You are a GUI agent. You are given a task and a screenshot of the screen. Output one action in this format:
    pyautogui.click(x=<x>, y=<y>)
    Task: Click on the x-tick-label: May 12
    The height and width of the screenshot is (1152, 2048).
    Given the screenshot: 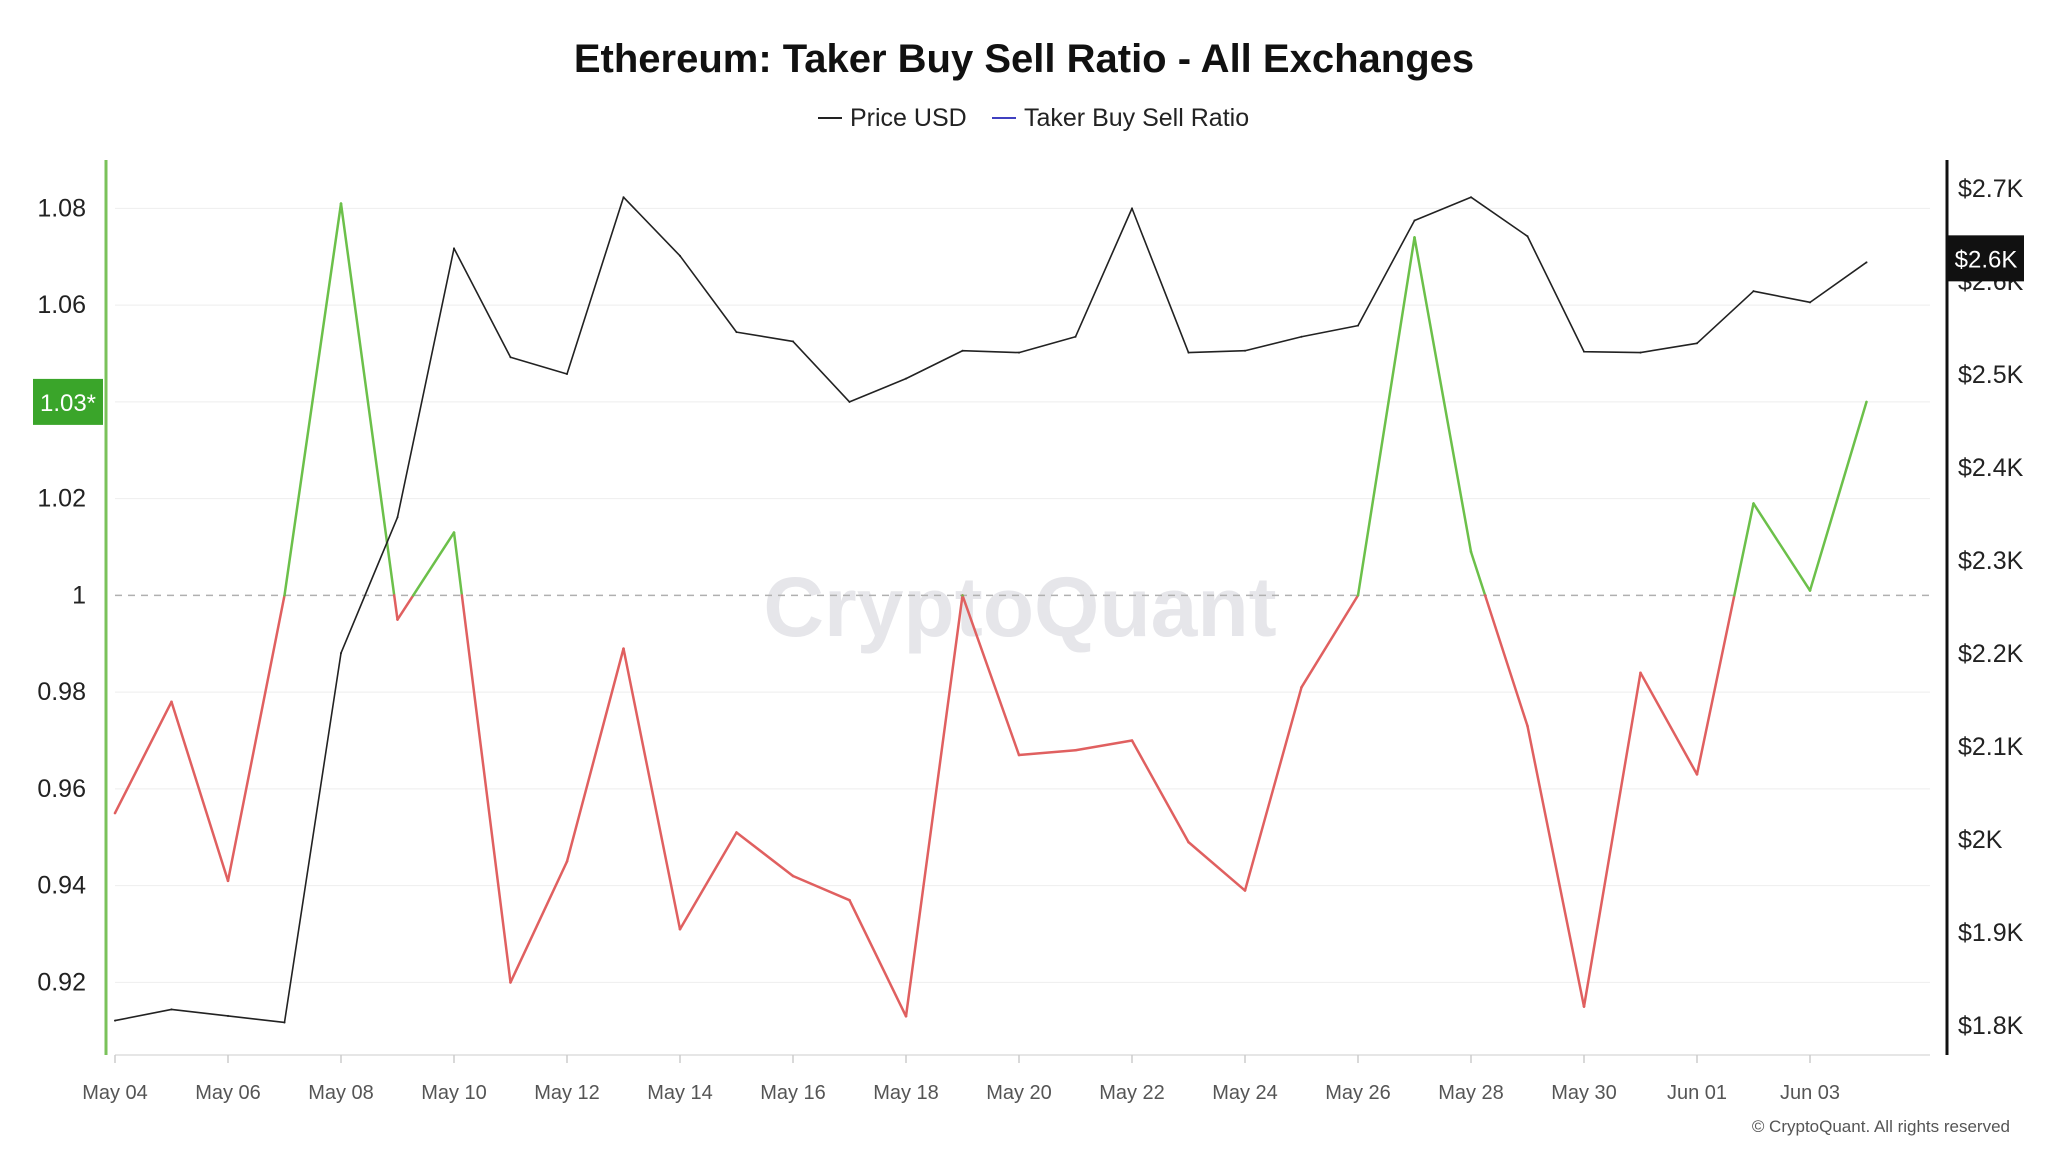 What is the action you would take?
    pyautogui.click(x=567, y=1093)
    